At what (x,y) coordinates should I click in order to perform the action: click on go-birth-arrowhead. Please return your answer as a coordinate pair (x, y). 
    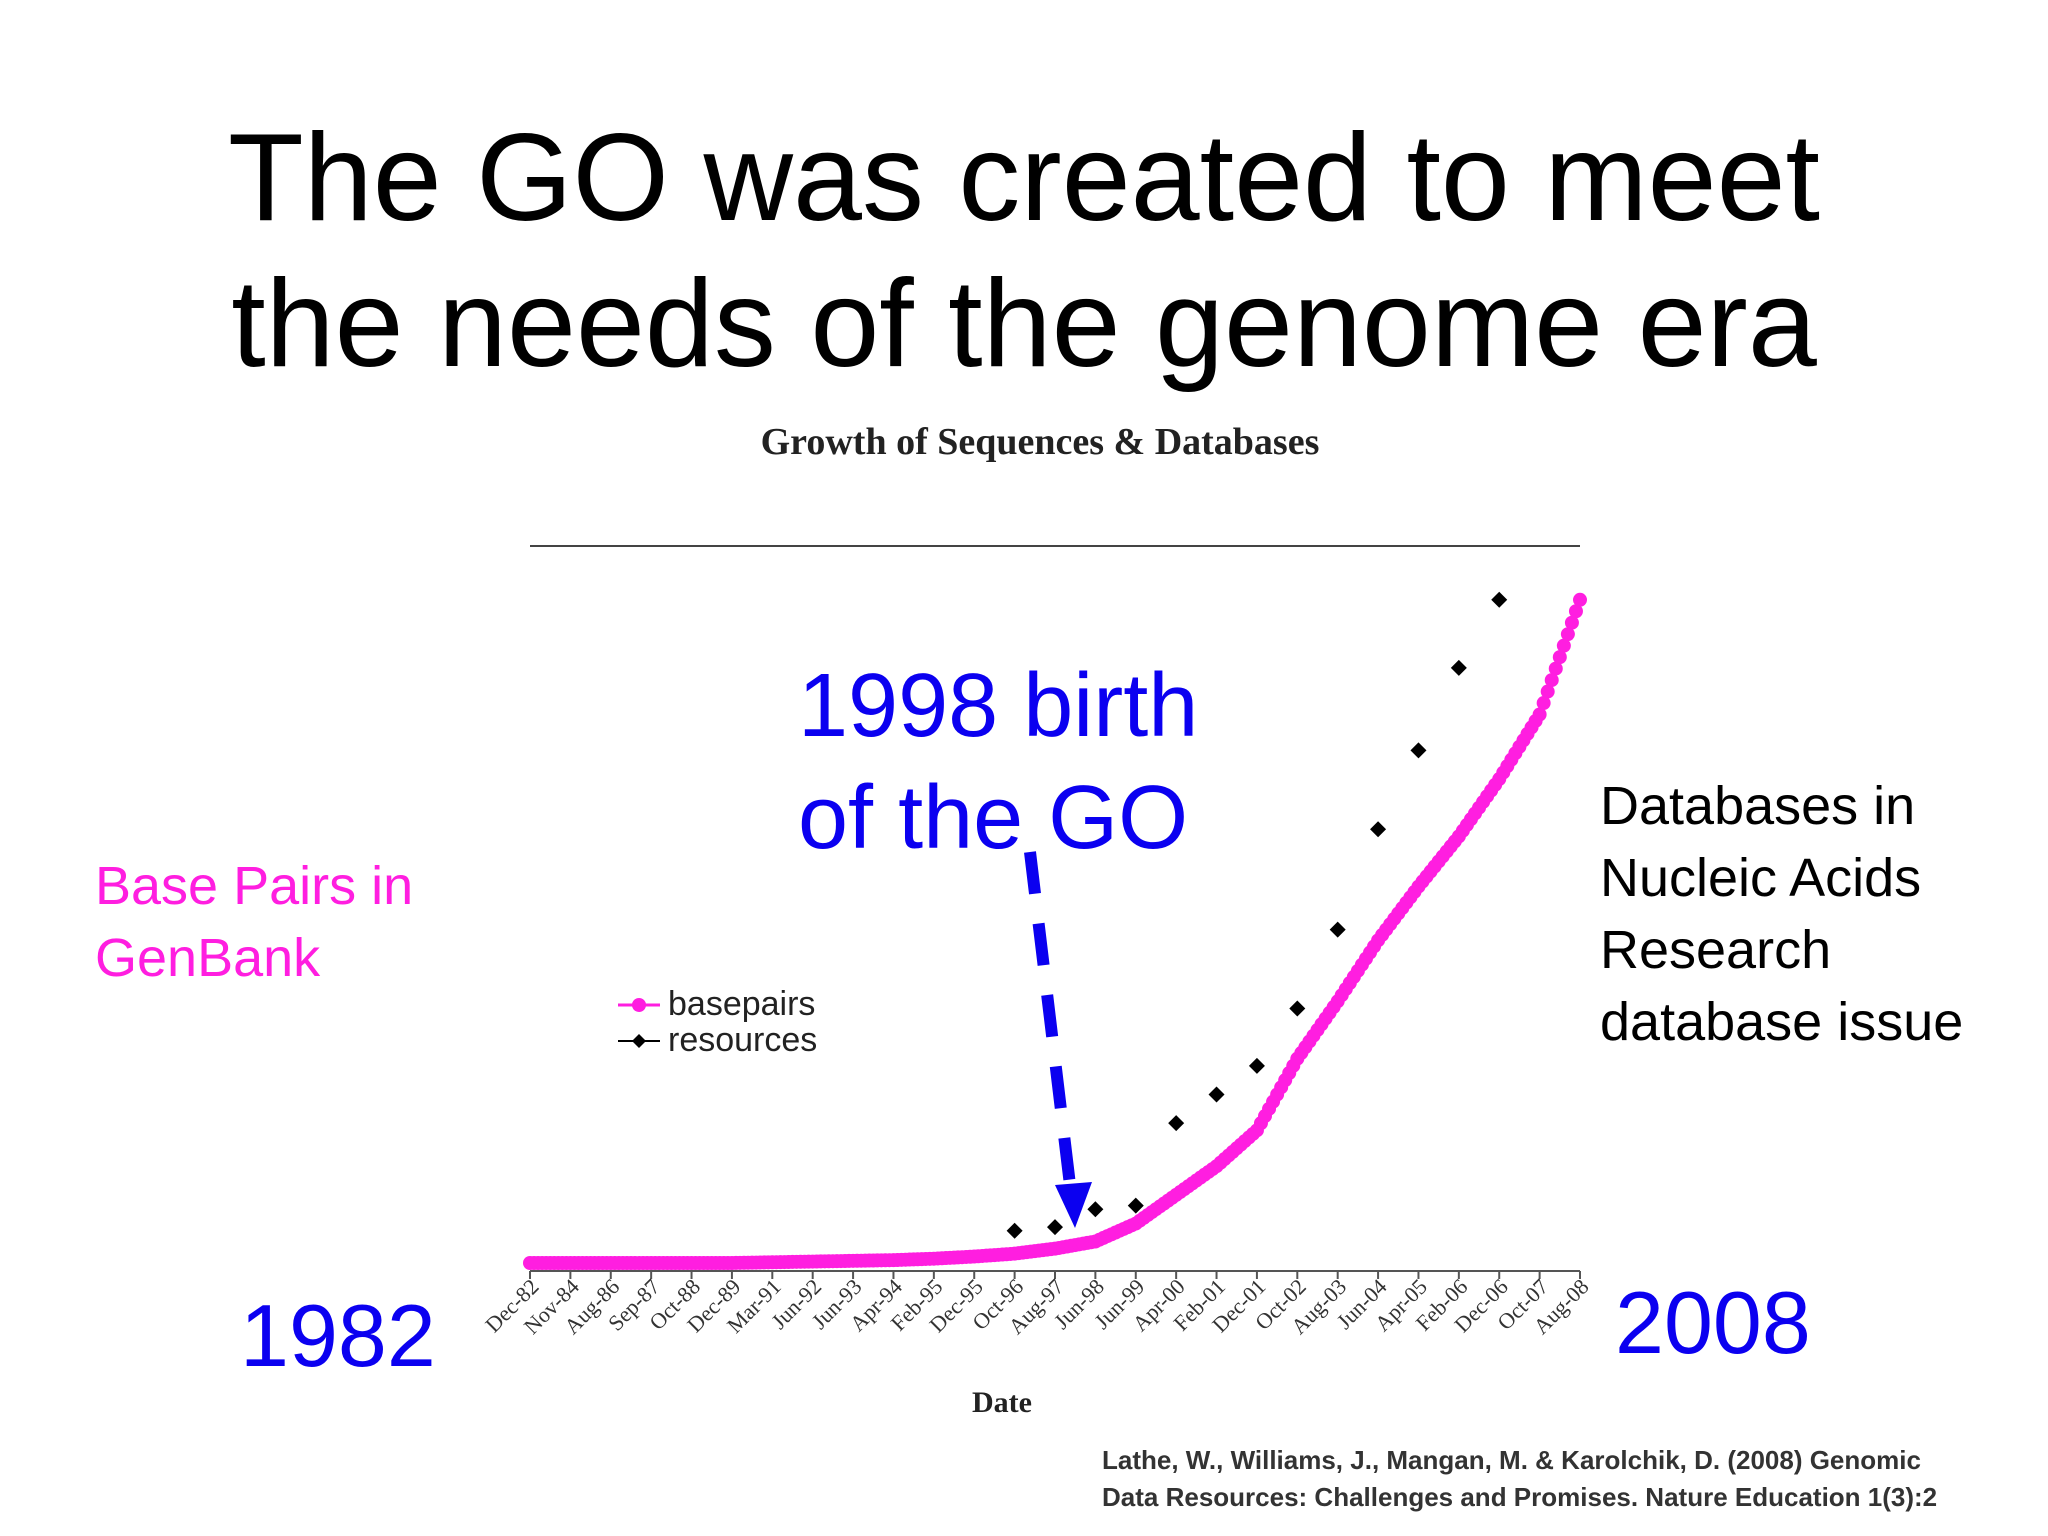
    Looking at the image, I should click on (1073, 1205).